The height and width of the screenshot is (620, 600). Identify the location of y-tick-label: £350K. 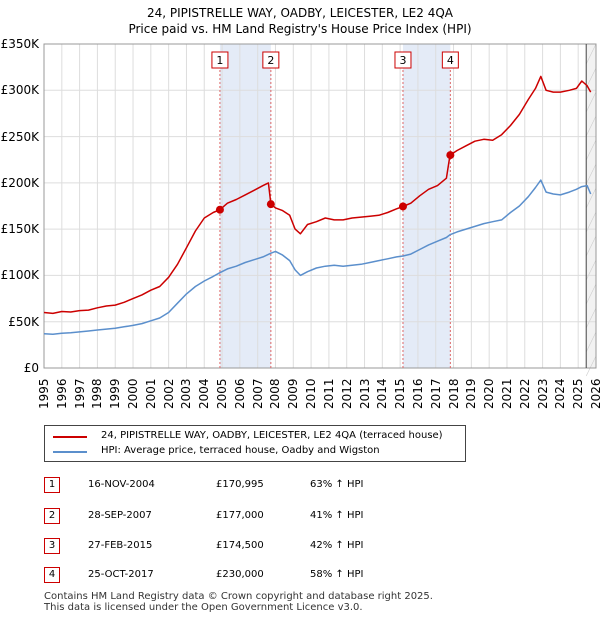
(19, 44).